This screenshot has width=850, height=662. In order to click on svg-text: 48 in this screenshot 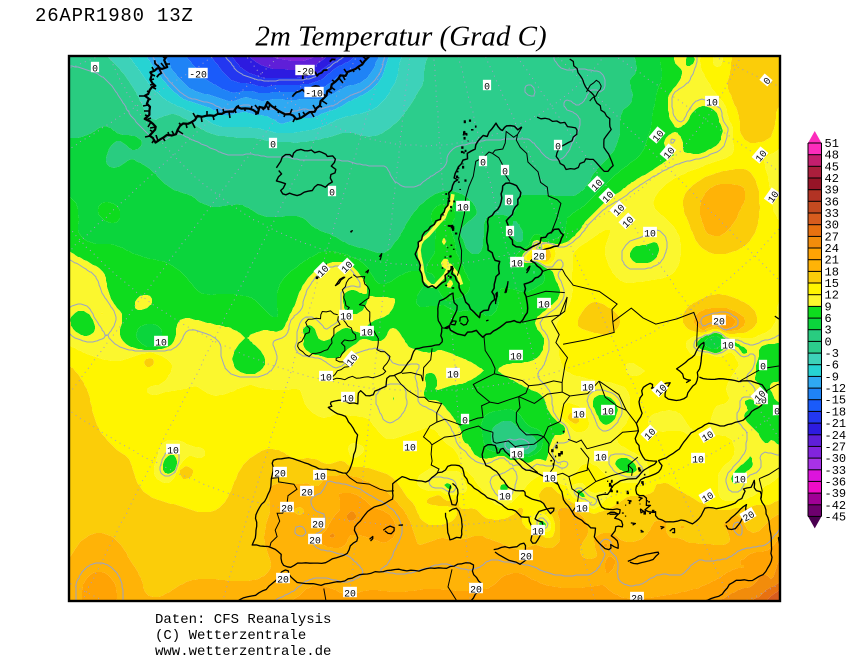, I will do `click(832, 156)`.